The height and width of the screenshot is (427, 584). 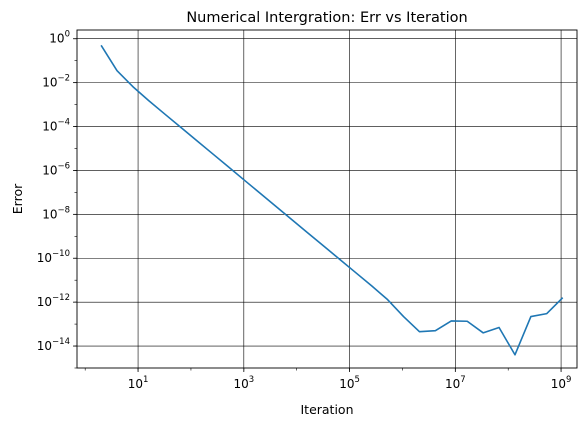 I want to click on chart-title: Numerical Intergration: Err vs Iteration, so click(x=326, y=18).